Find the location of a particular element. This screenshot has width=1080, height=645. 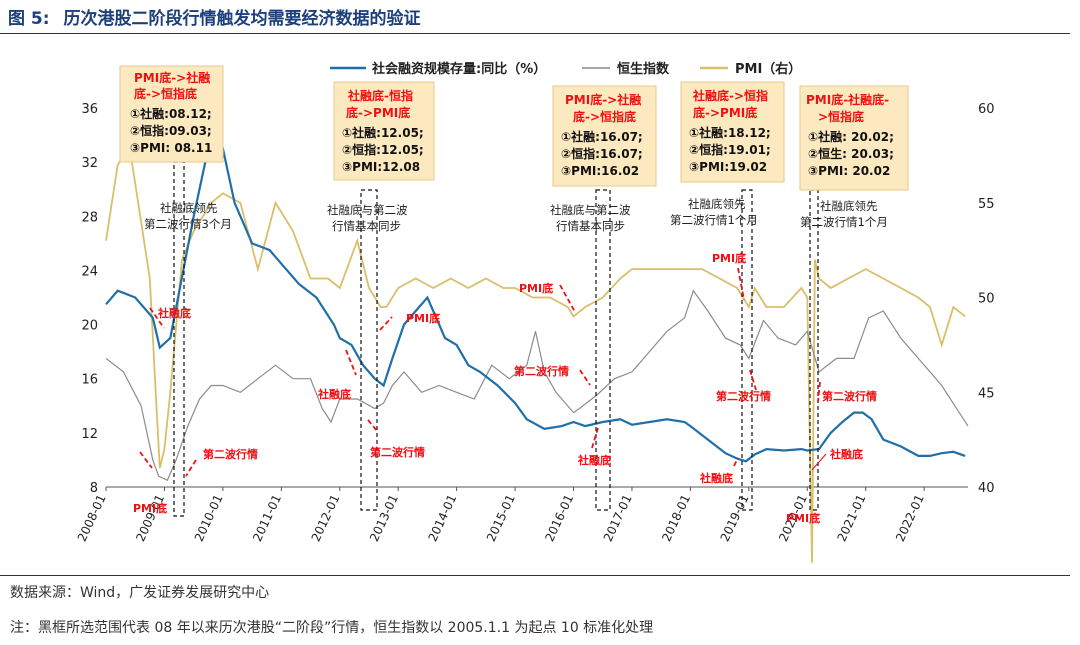

box1-title-2: 底->恒指底 is located at coordinates (165, 93).